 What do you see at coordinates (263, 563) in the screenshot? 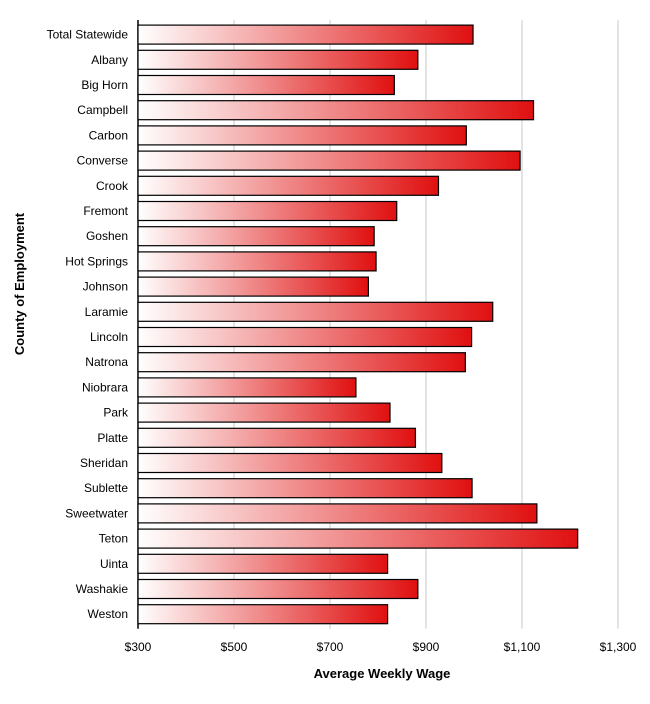
I see `bar-uinta` at bounding box center [263, 563].